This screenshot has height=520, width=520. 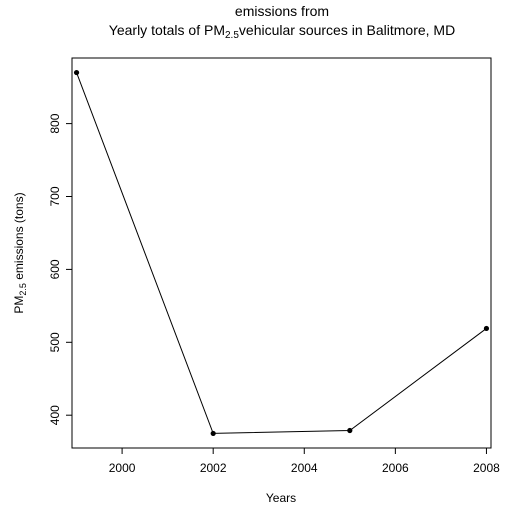 What do you see at coordinates (282, 11) in the screenshot?
I see `chart-title-line-1: emissions from` at bounding box center [282, 11].